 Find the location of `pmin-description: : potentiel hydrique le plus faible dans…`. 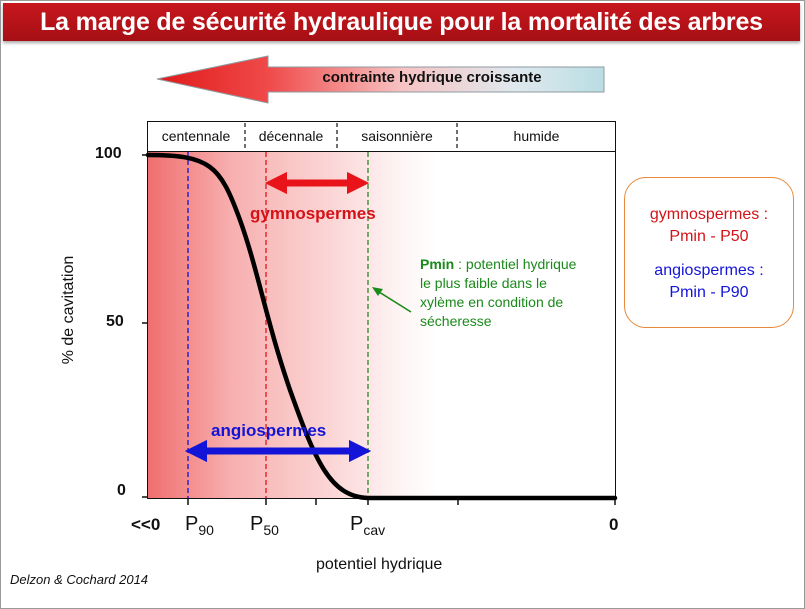

pmin-description: : potentiel hydrique le plus faible dans… is located at coordinates (498, 292).